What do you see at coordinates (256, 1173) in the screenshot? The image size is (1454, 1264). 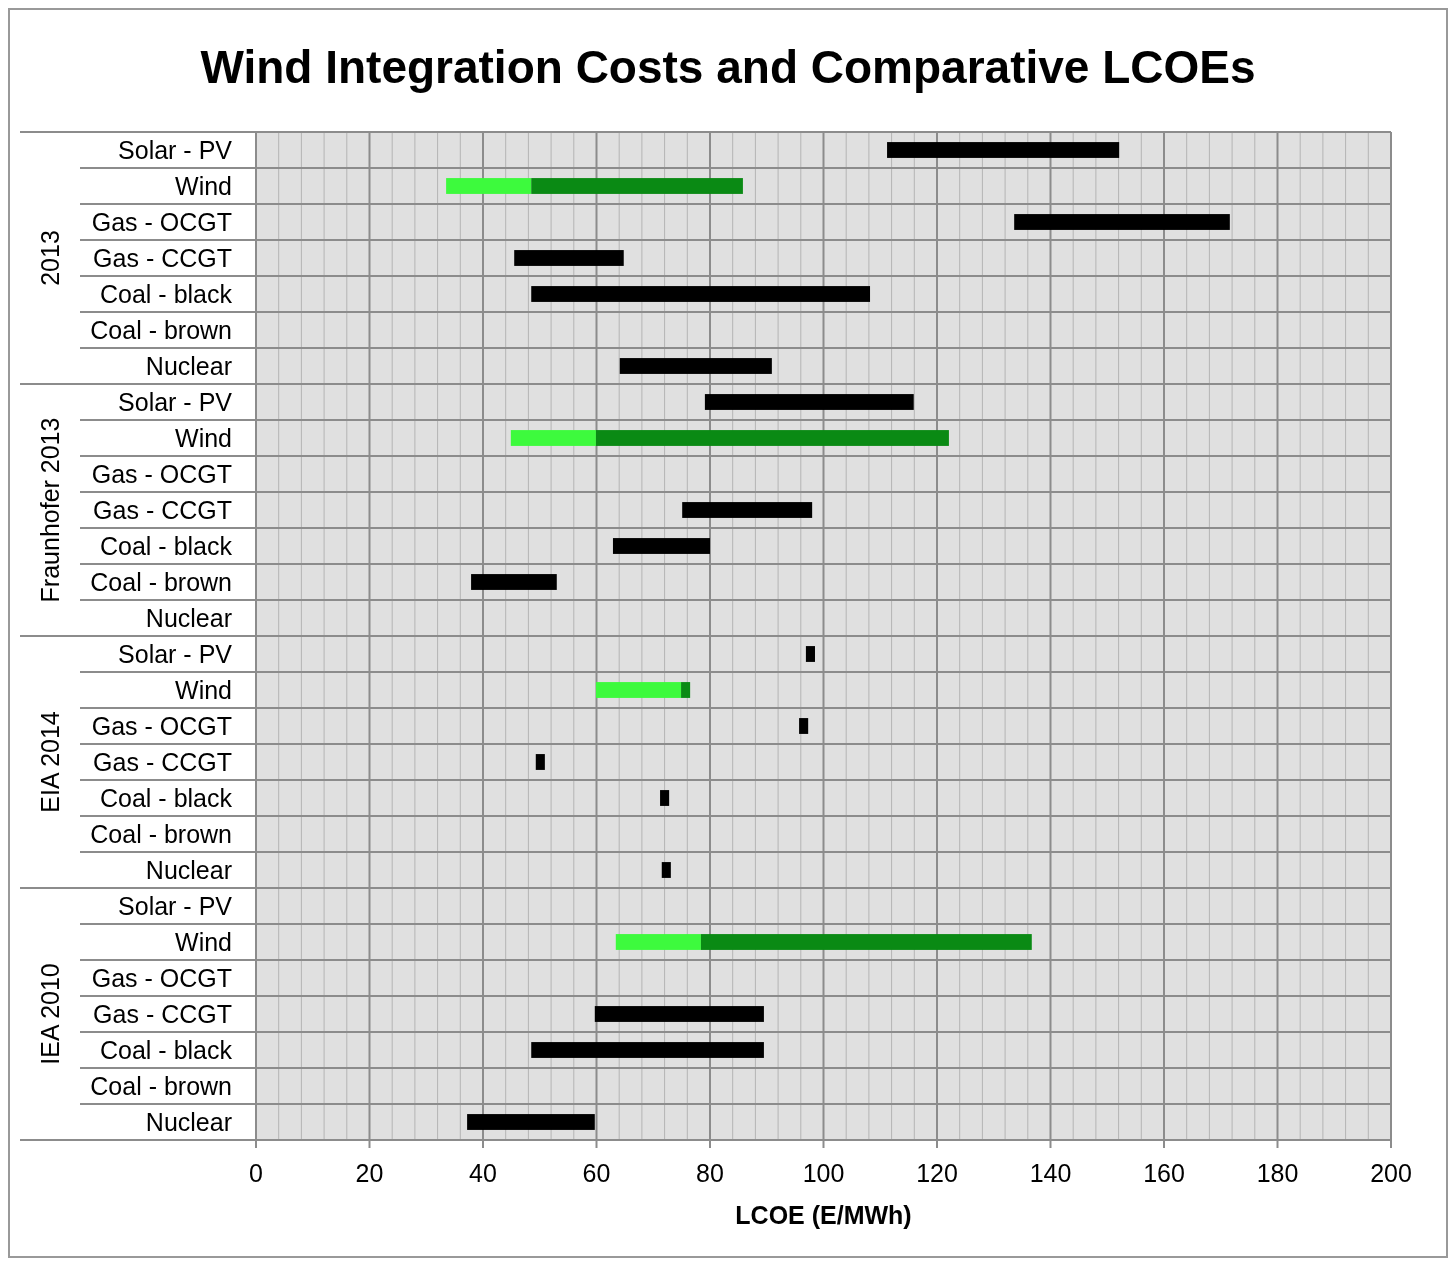 I see `x-tick-label: 0` at bounding box center [256, 1173].